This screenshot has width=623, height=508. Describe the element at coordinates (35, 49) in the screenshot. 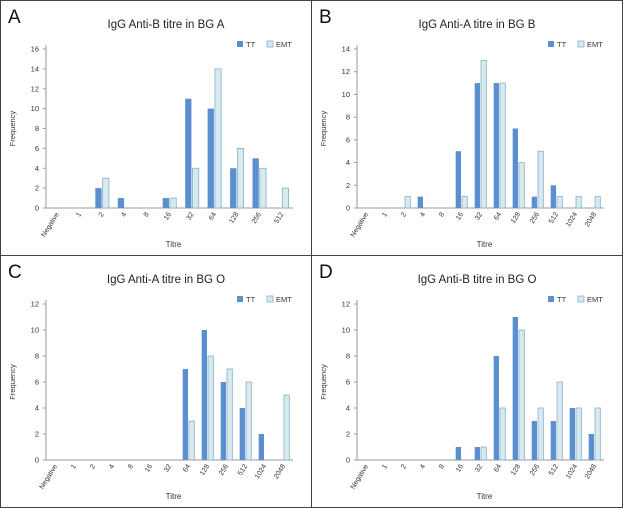

I see `y-tick-label: 16` at that location.